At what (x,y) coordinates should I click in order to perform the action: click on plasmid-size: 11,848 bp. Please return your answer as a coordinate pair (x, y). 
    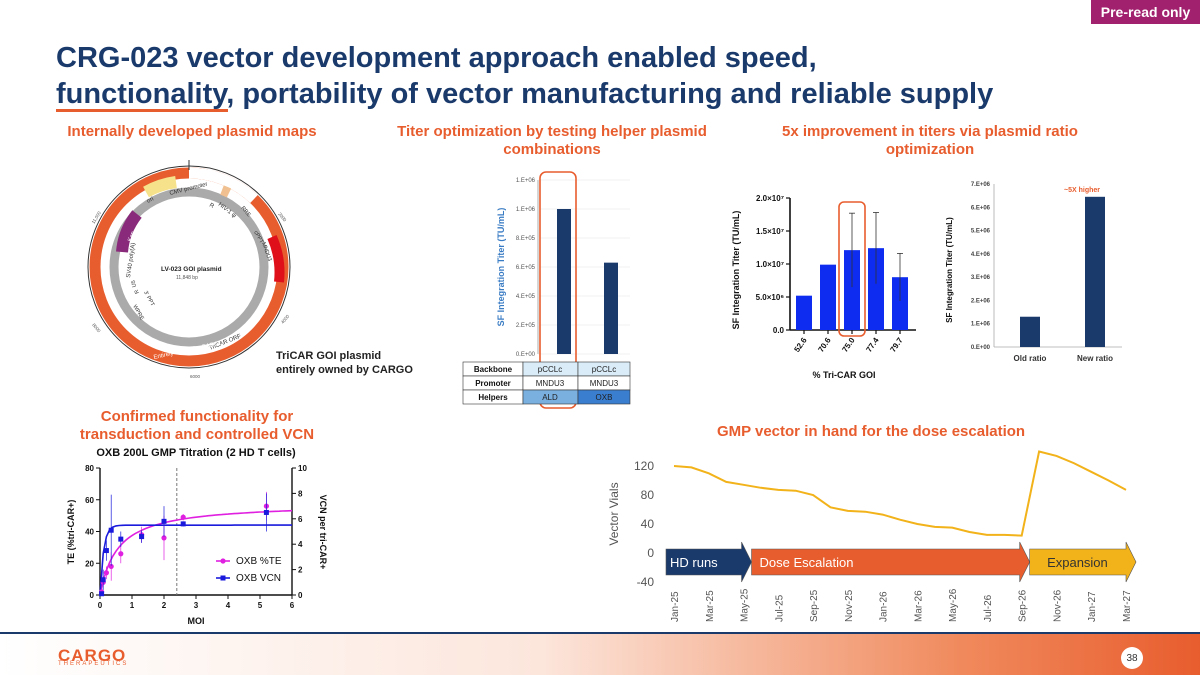
    Looking at the image, I should click on (187, 278).